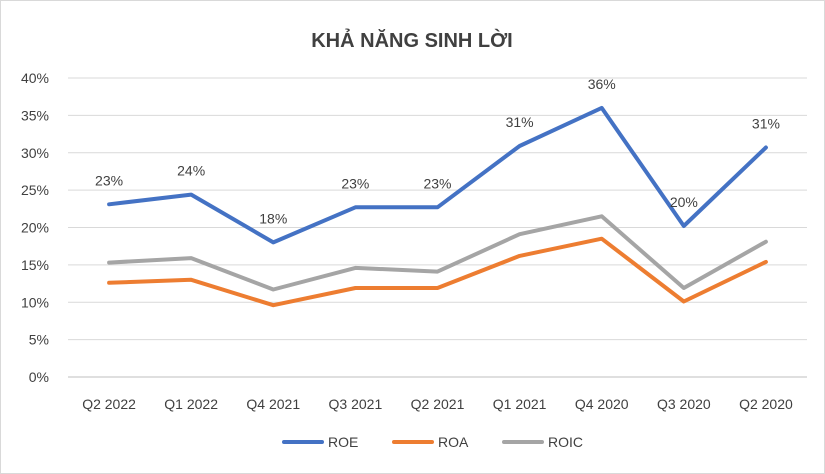  What do you see at coordinates (343, 442) in the screenshot?
I see `legend-entry-roe: ROE` at bounding box center [343, 442].